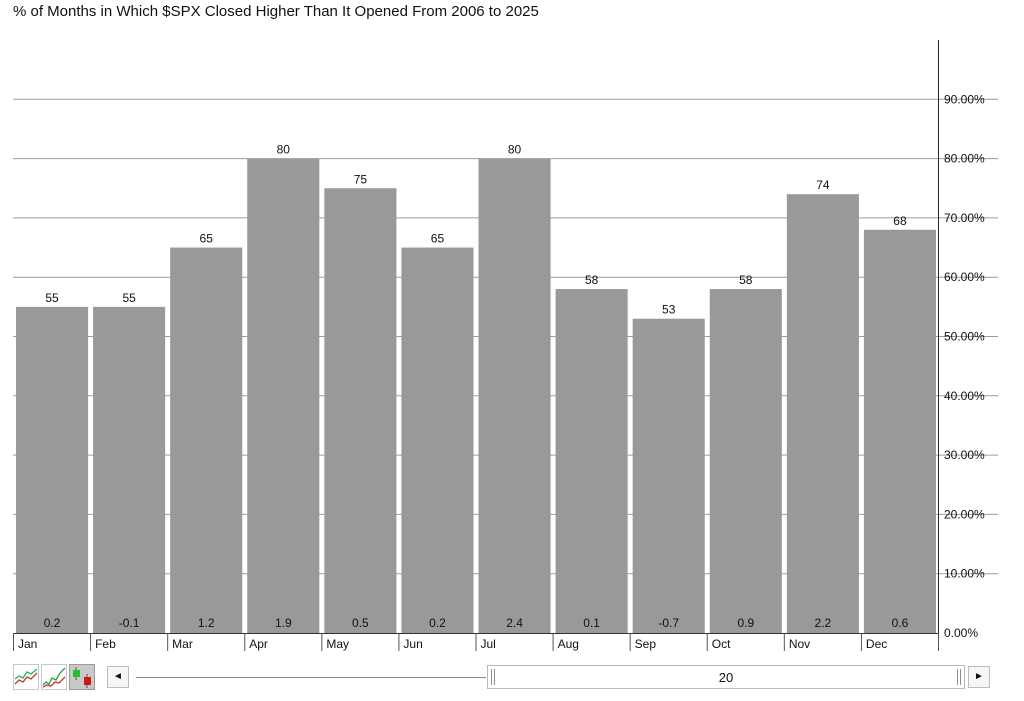 This screenshot has width=1024, height=701. Describe the element at coordinates (82, 677) in the screenshot. I see `bar-chart-icon` at that location.